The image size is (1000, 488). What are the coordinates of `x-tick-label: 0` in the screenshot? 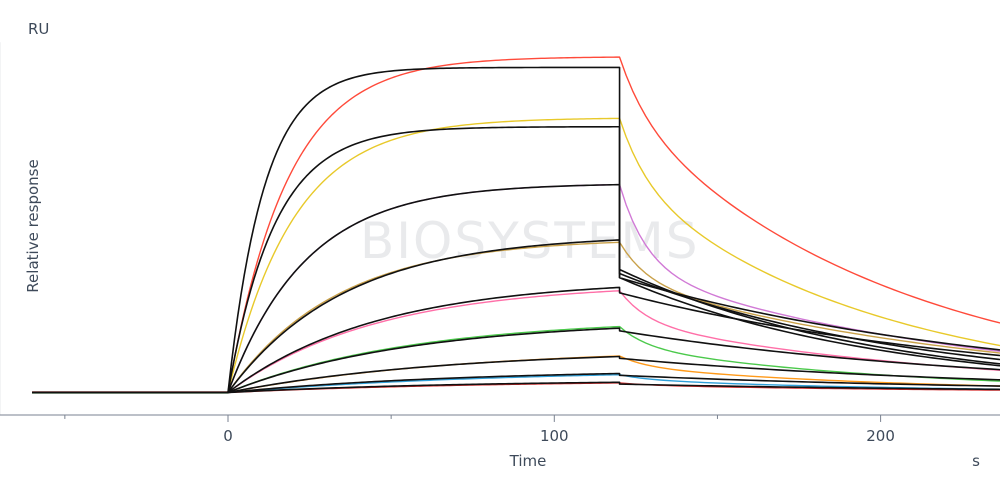 It's located at (228, 436).